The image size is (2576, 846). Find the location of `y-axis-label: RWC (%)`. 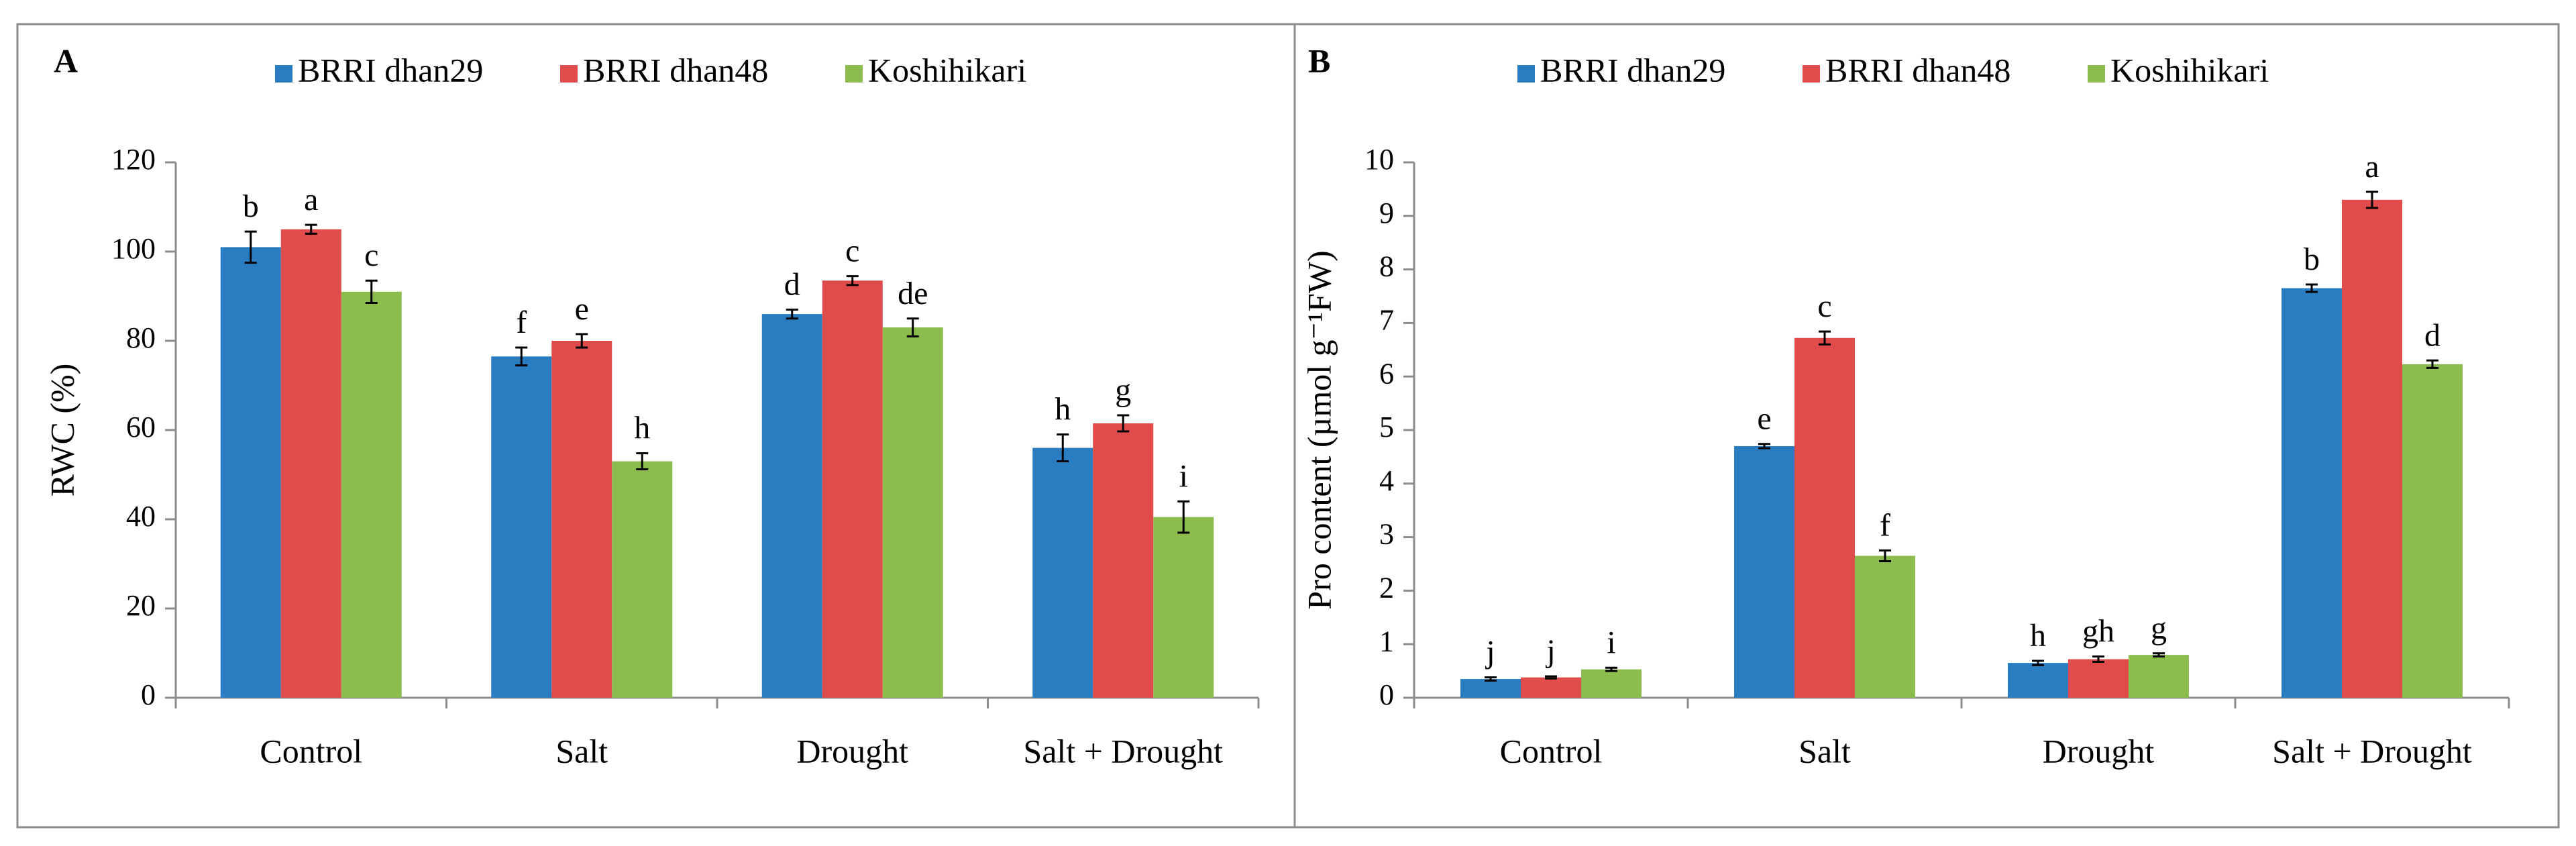

y-axis-label: RWC (%) is located at coordinates (61, 430).